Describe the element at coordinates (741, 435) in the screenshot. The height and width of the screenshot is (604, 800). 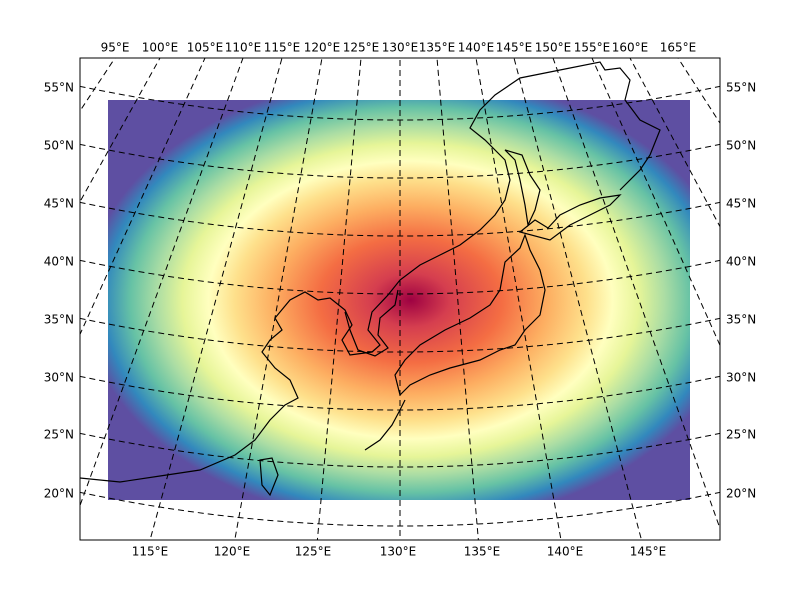
I see `right-label: 25°N` at that location.